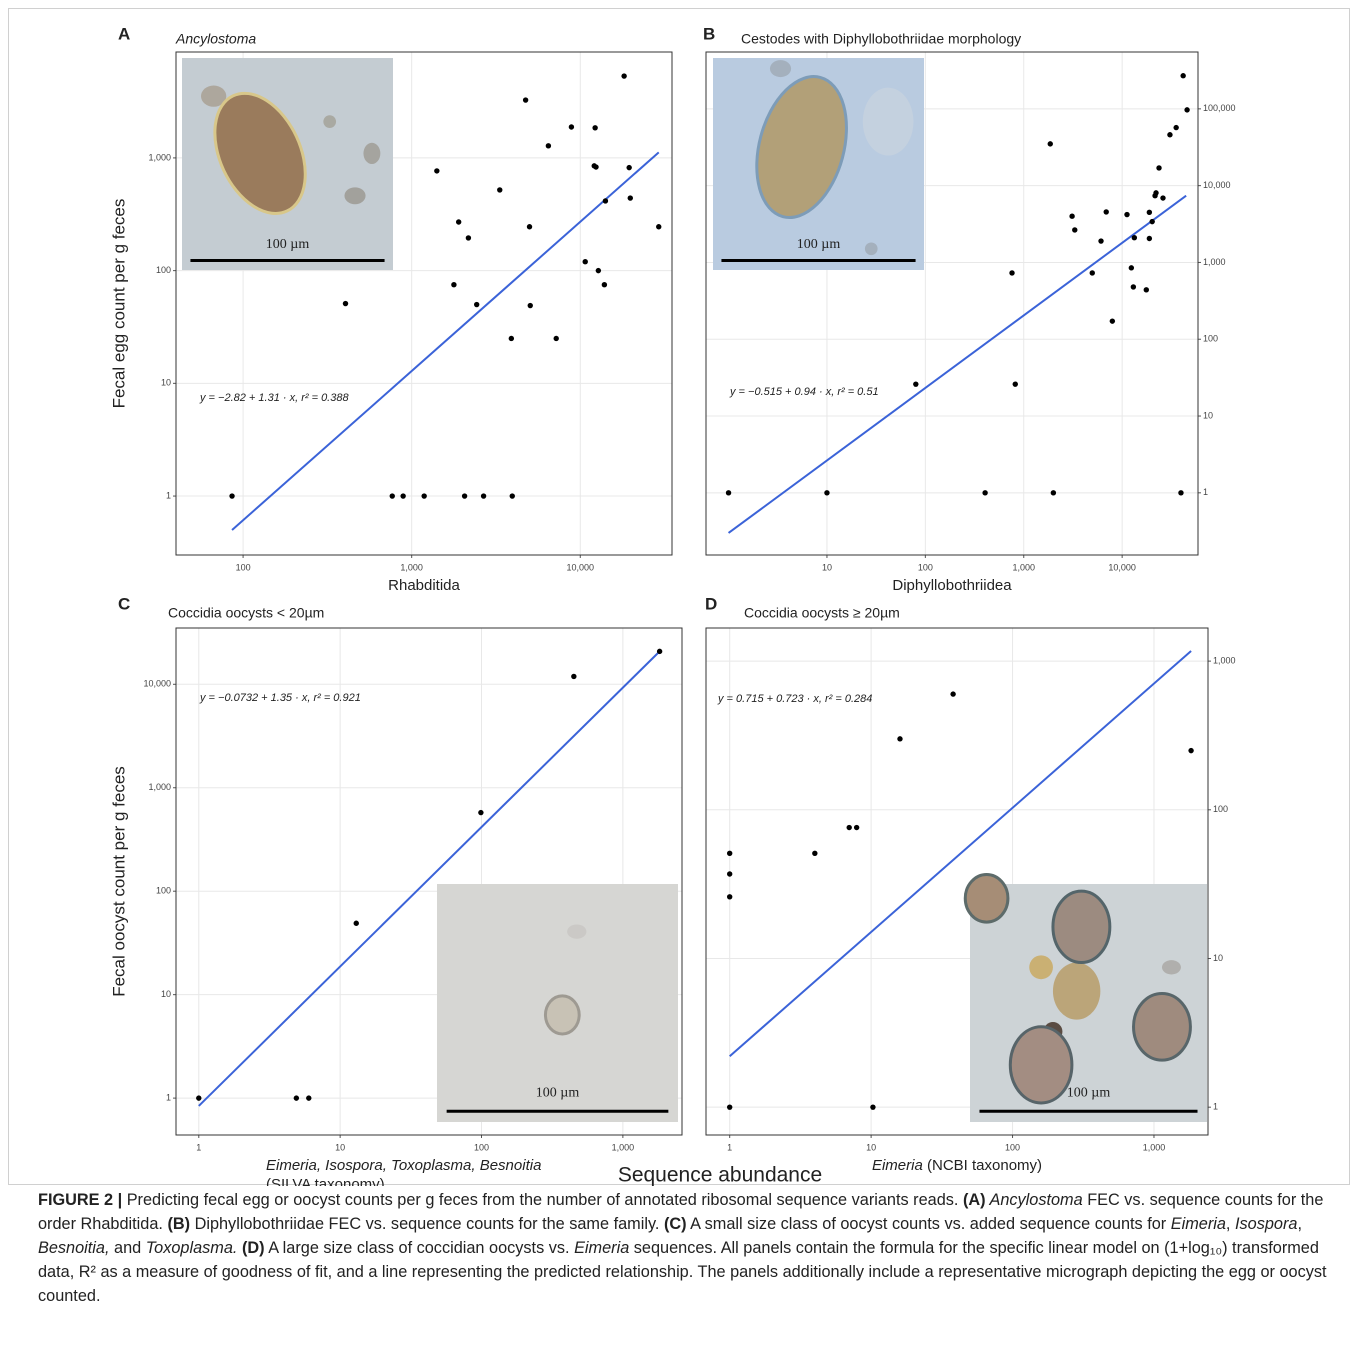 The width and height of the screenshot is (1358, 1355). Describe the element at coordinates (675, 1224) in the screenshot. I see `caption-run: (C)` at that location.